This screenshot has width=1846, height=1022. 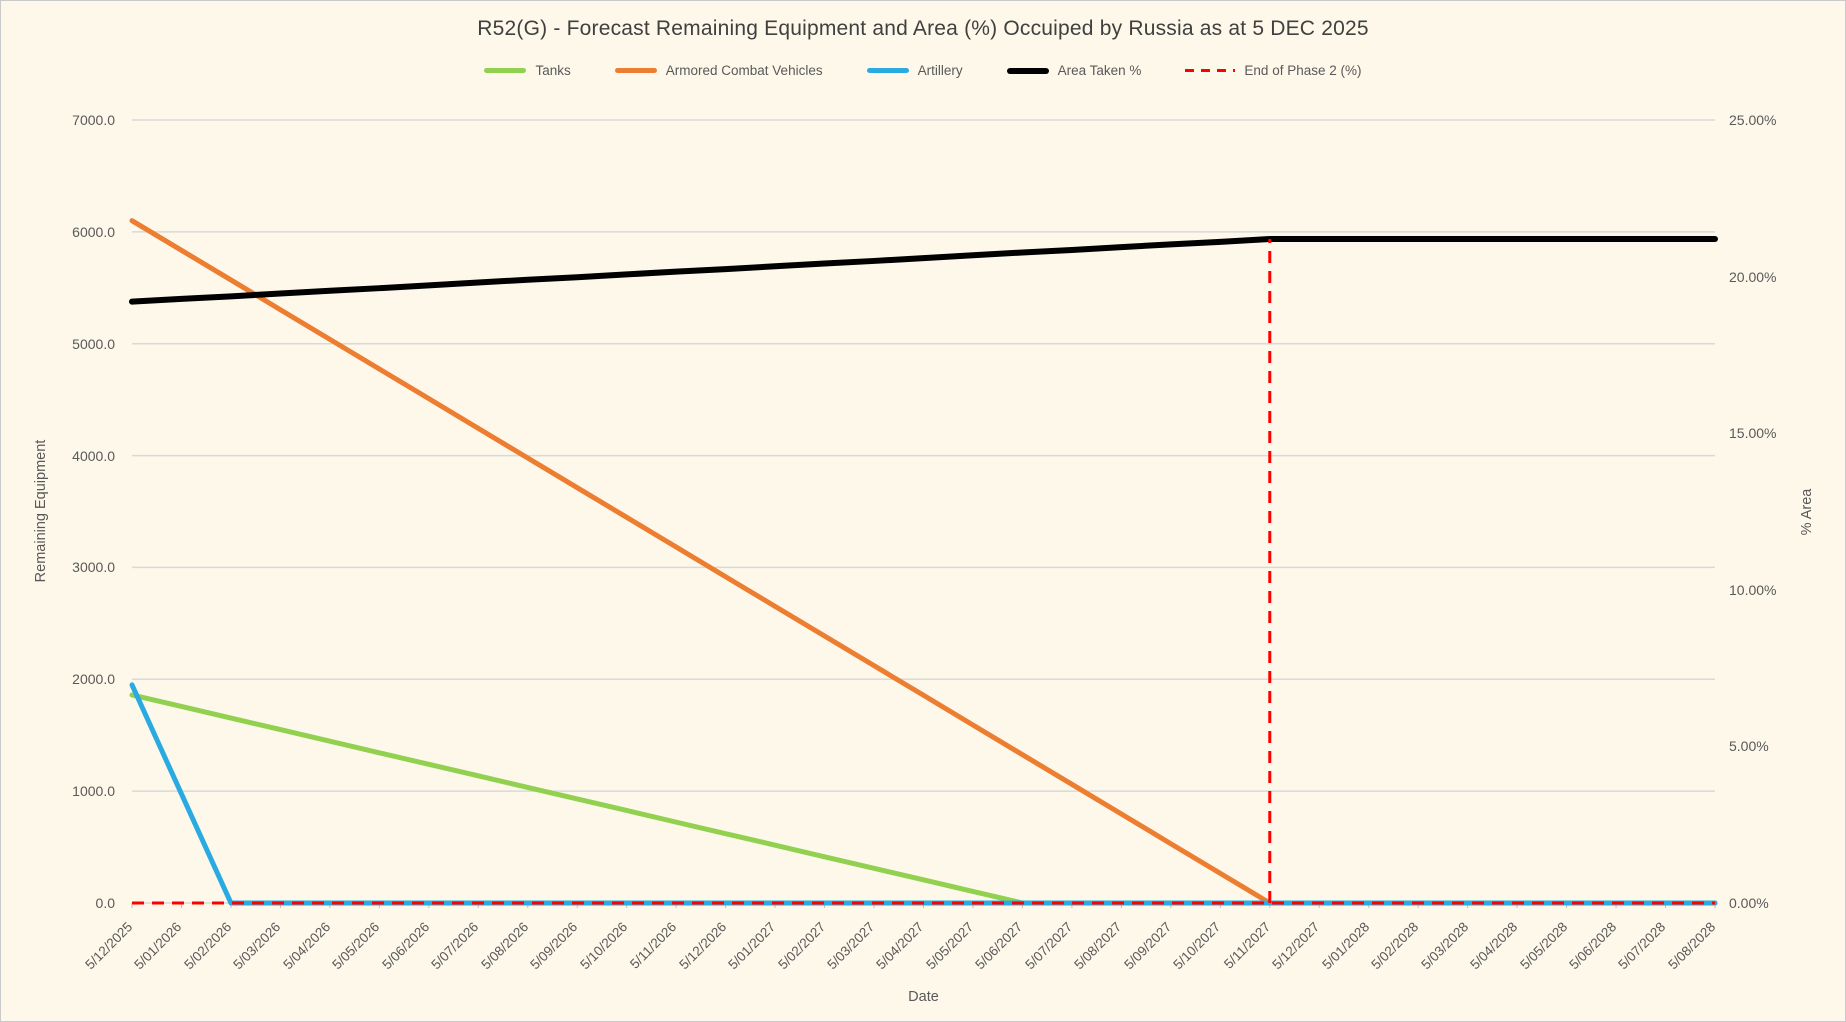 What do you see at coordinates (505, 70) in the screenshot?
I see `legend-swatch-tanks` at bounding box center [505, 70].